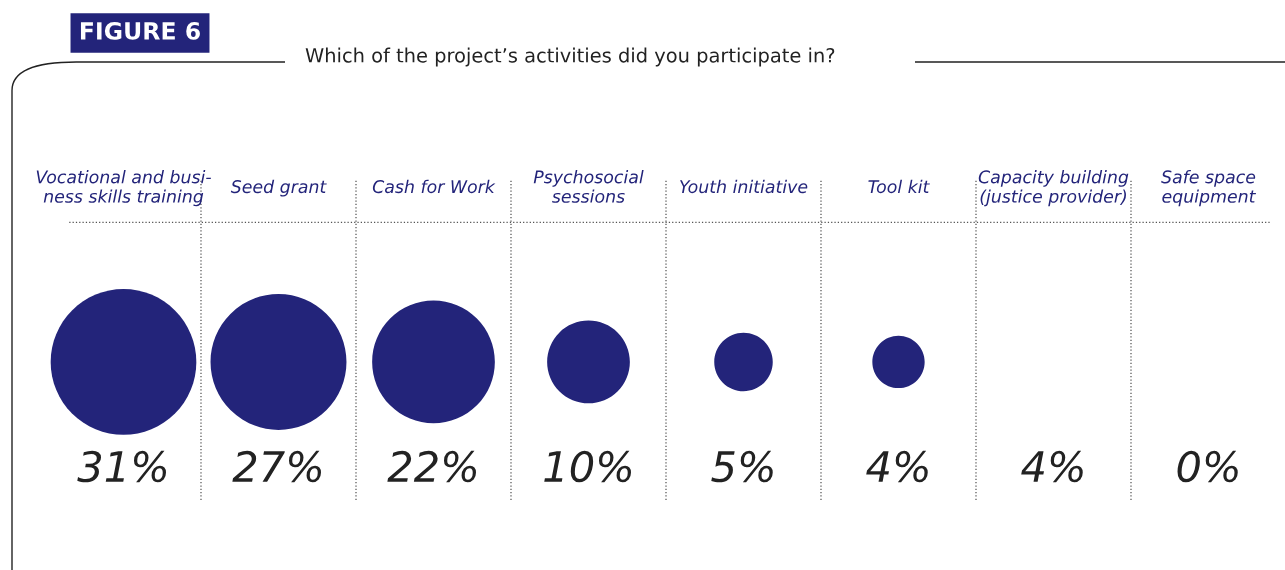 This screenshot has width=1285, height=570. Describe the element at coordinates (278, 188) in the screenshot. I see `category-label: Seed grant` at that location.